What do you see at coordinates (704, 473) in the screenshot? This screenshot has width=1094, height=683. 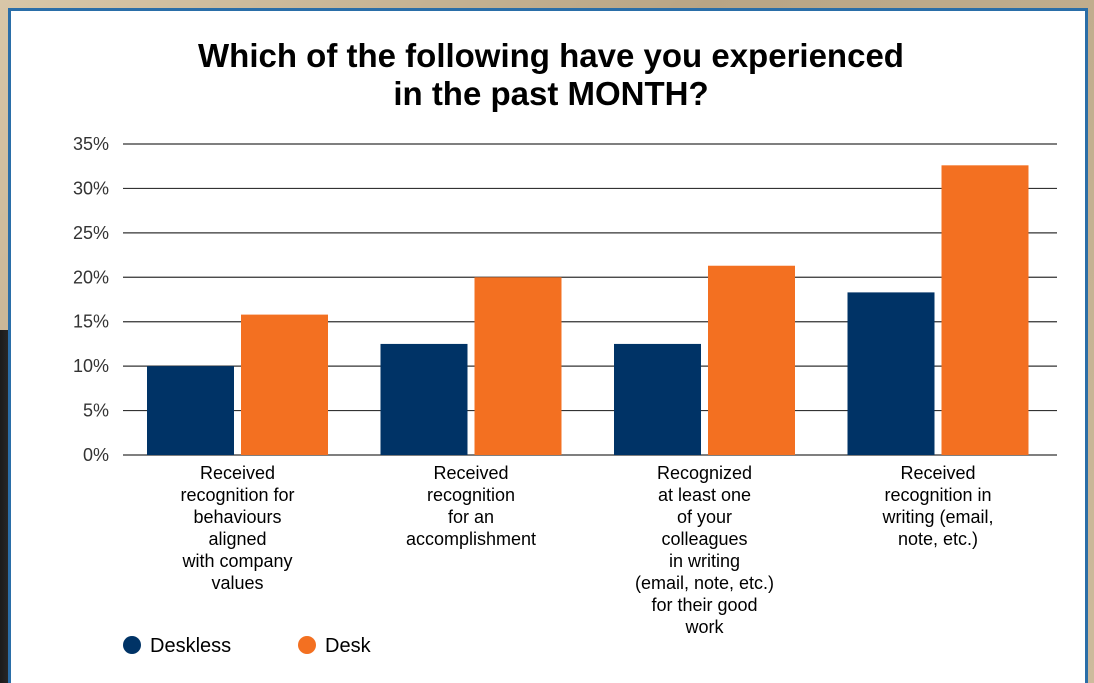 I see `category-label: Recognized` at bounding box center [704, 473].